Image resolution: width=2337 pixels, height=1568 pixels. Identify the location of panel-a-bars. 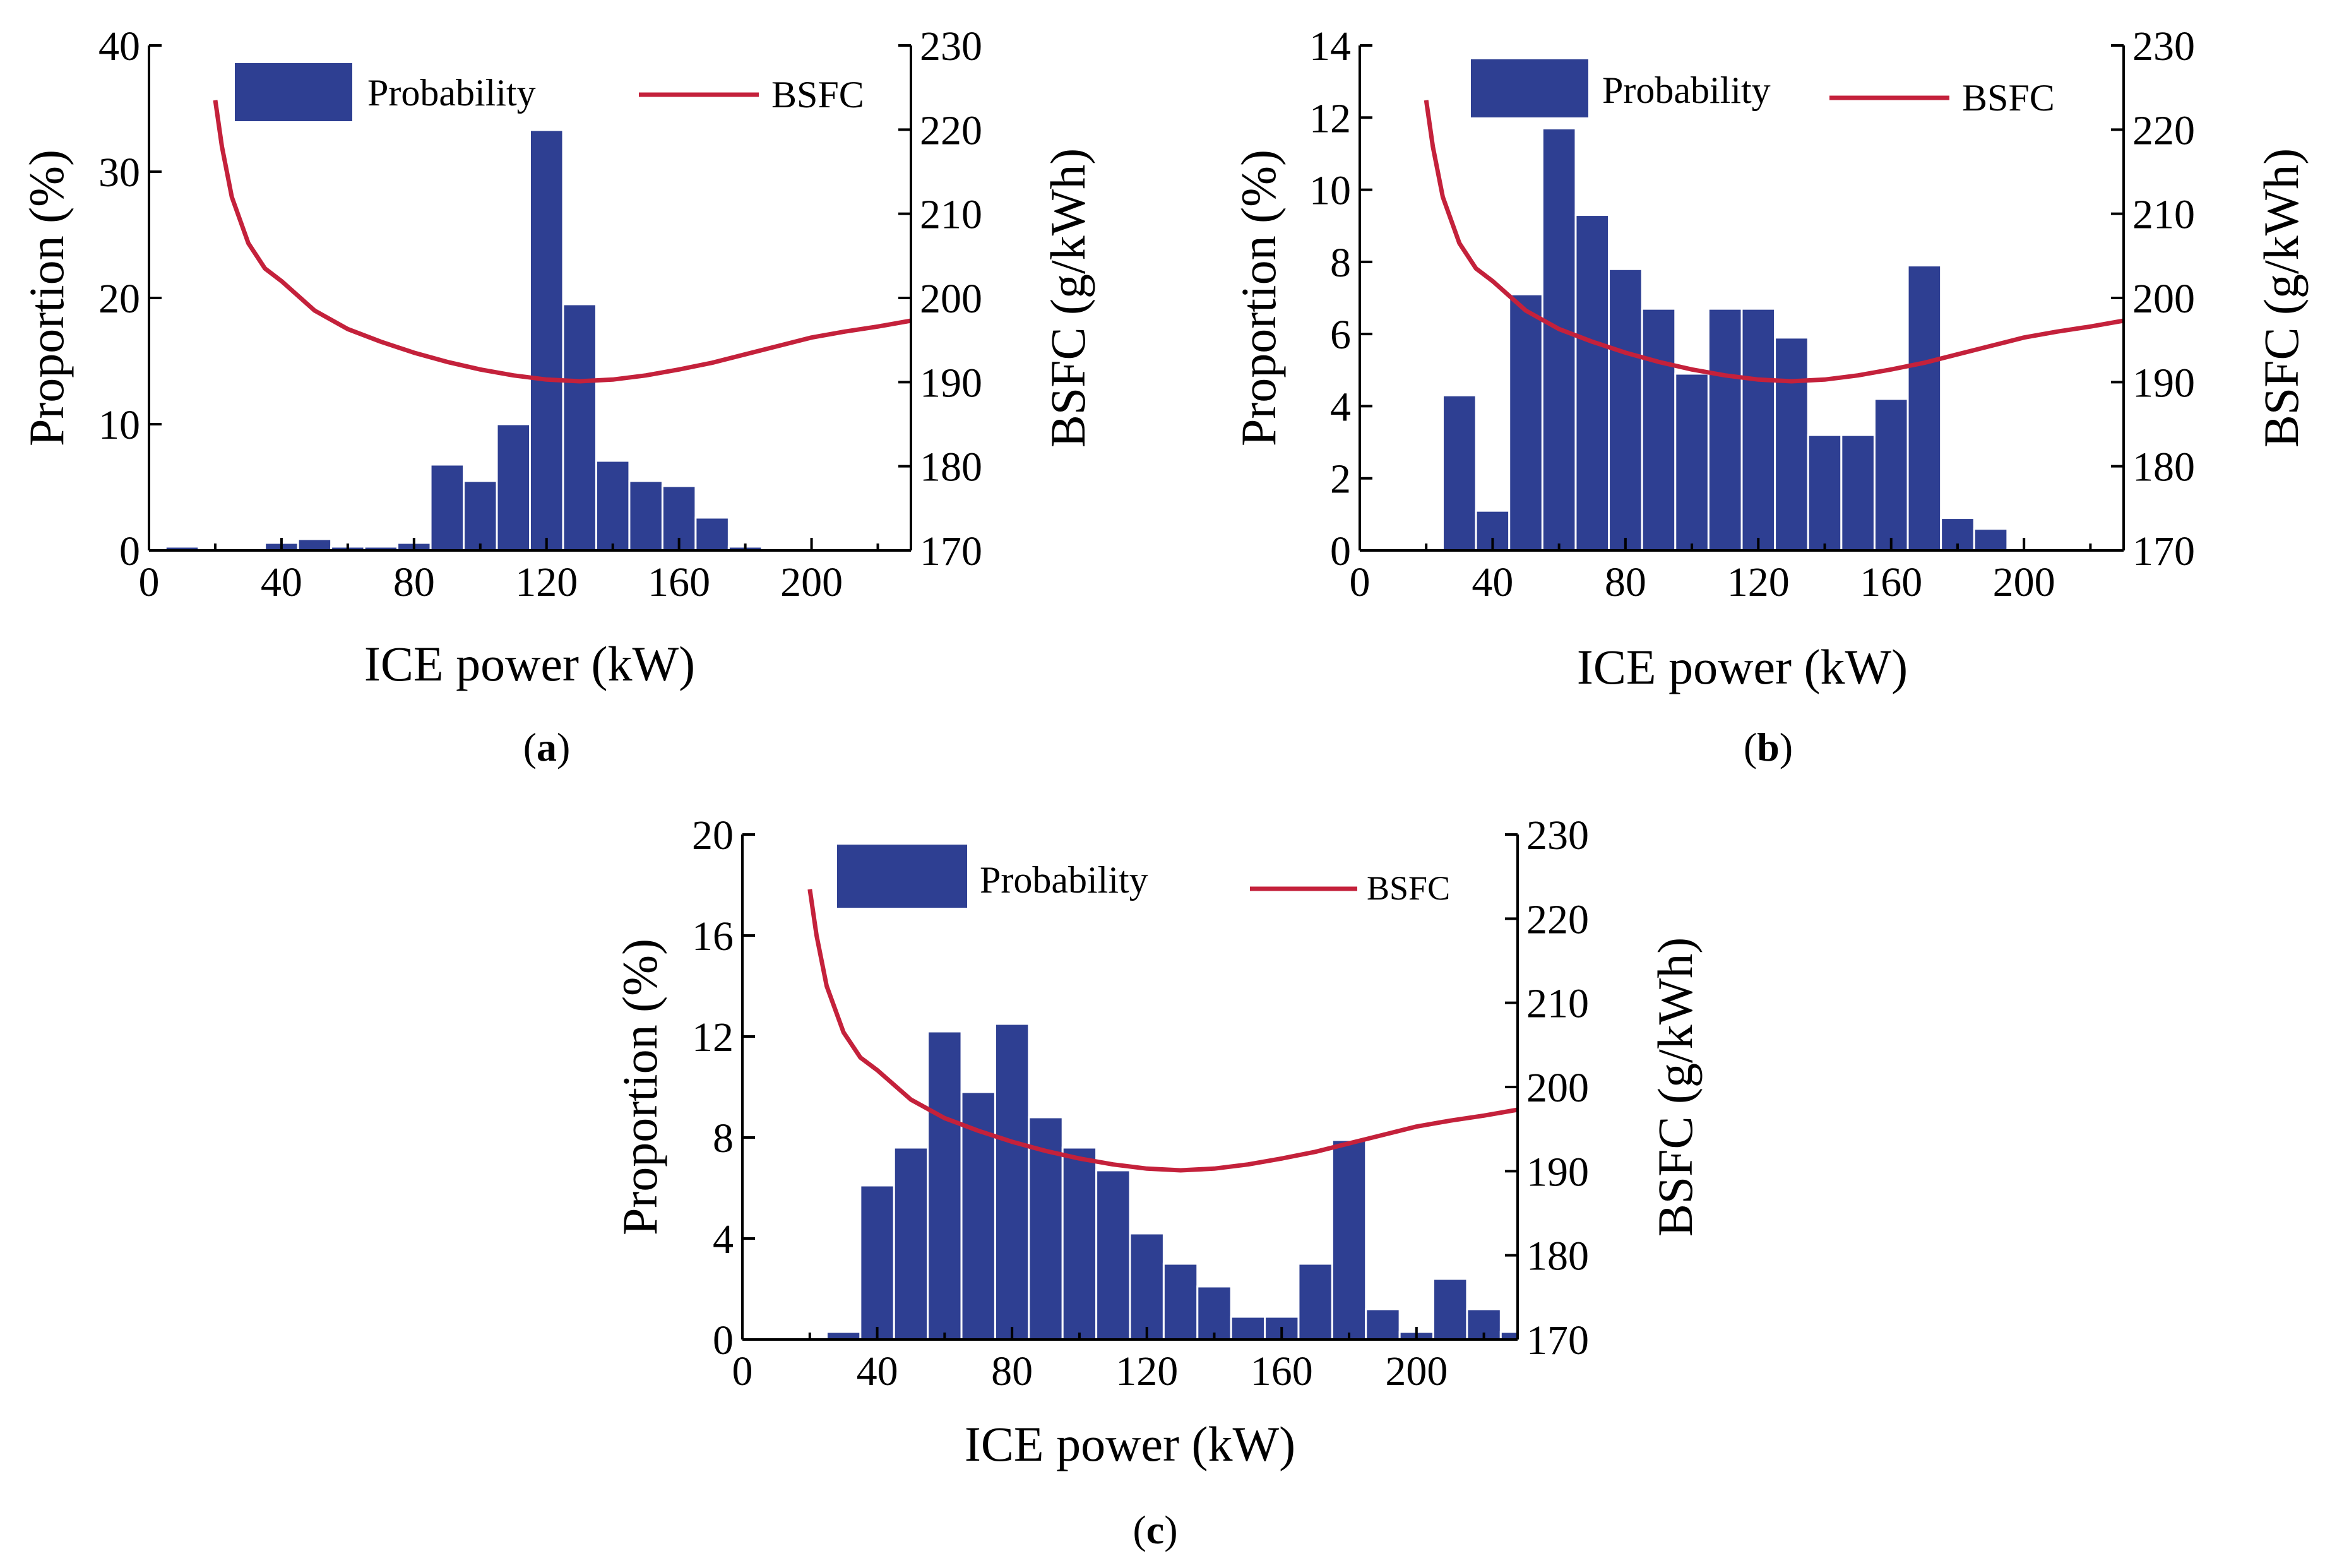
(464, 340).